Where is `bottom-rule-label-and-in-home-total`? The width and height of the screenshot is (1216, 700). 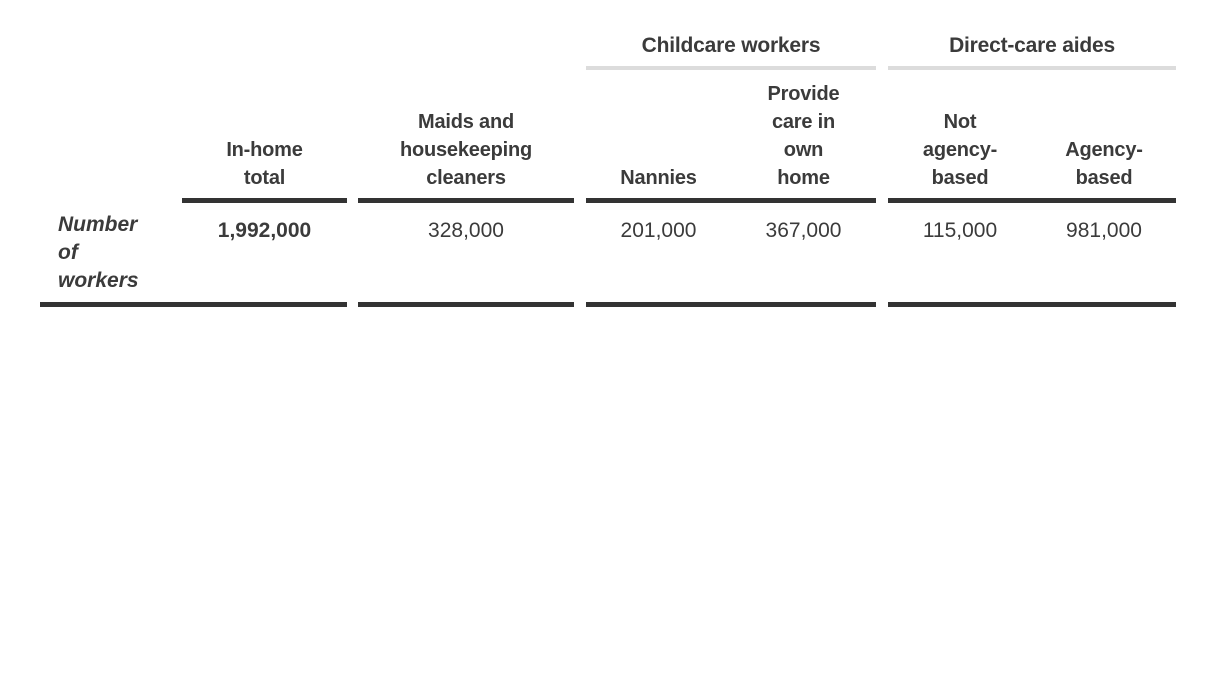
bottom-rule-label-and-in-home-total is located at coordinates (193, 304).